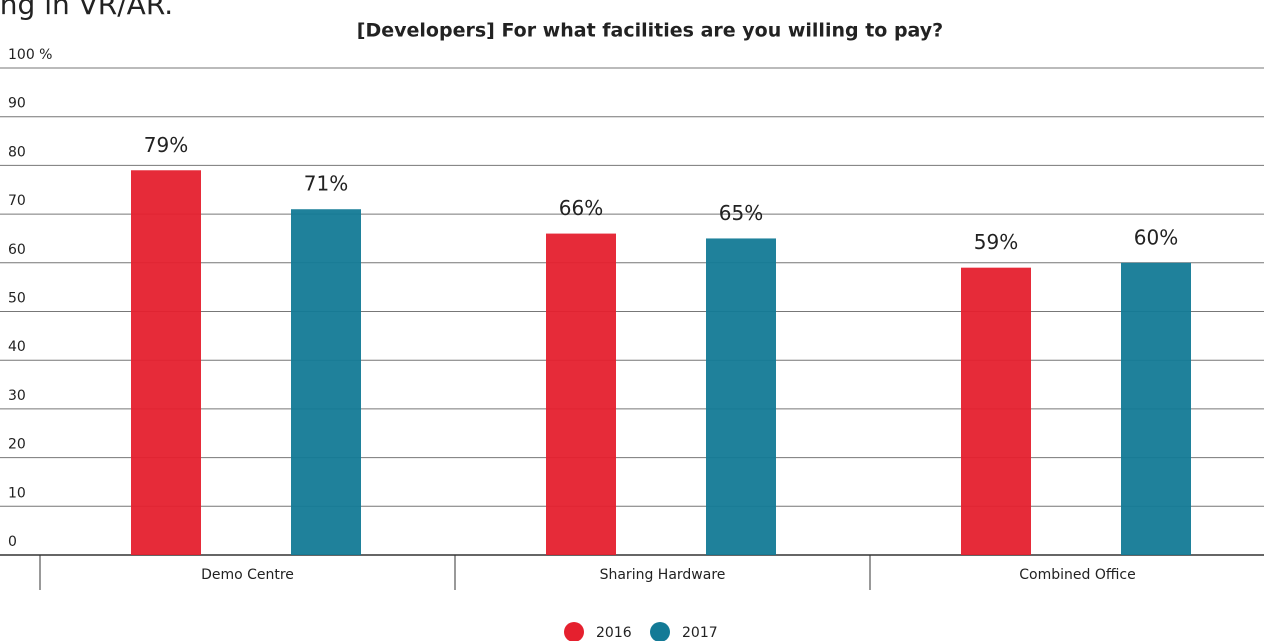 Image resolution: width=1264 pixels, height=641 pixels. Describe the element at coordinates (17, 493) in the screenshot. I see `y-tick-label: 10` at that location.